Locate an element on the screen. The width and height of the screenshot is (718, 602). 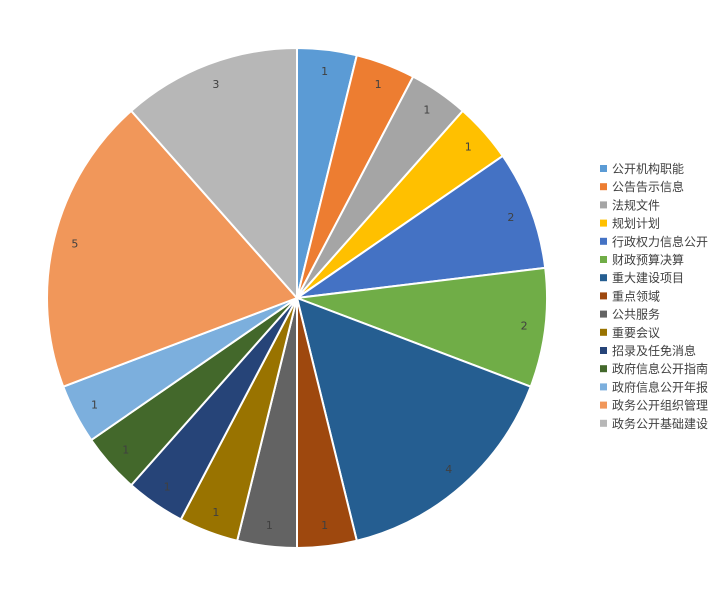
slice-value-label-11: 1 is located at coordinates (125, 450).